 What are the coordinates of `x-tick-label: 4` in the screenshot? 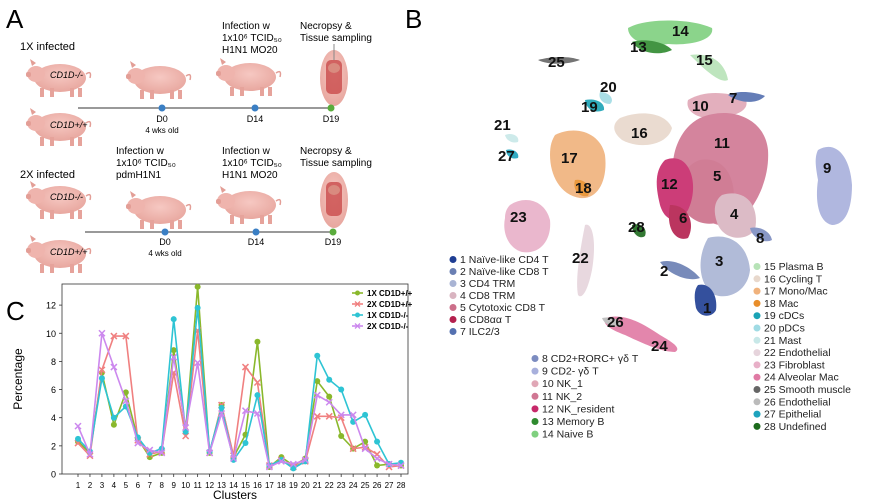 It's located at (114, 485).